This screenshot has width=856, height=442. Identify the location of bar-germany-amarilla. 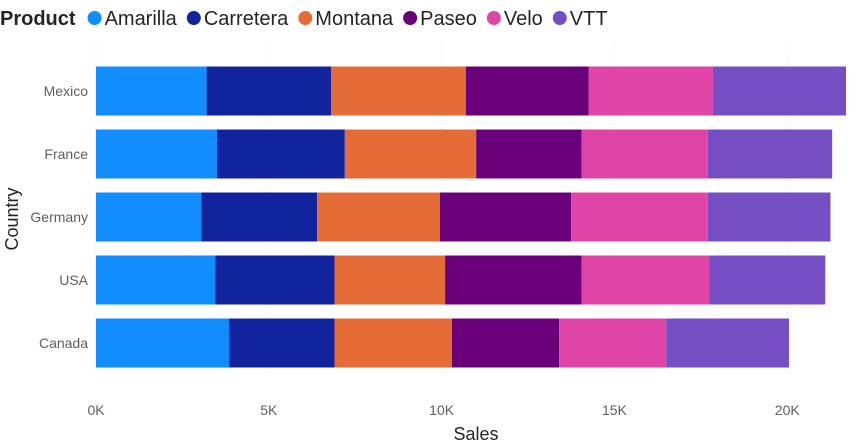
(149, 217).